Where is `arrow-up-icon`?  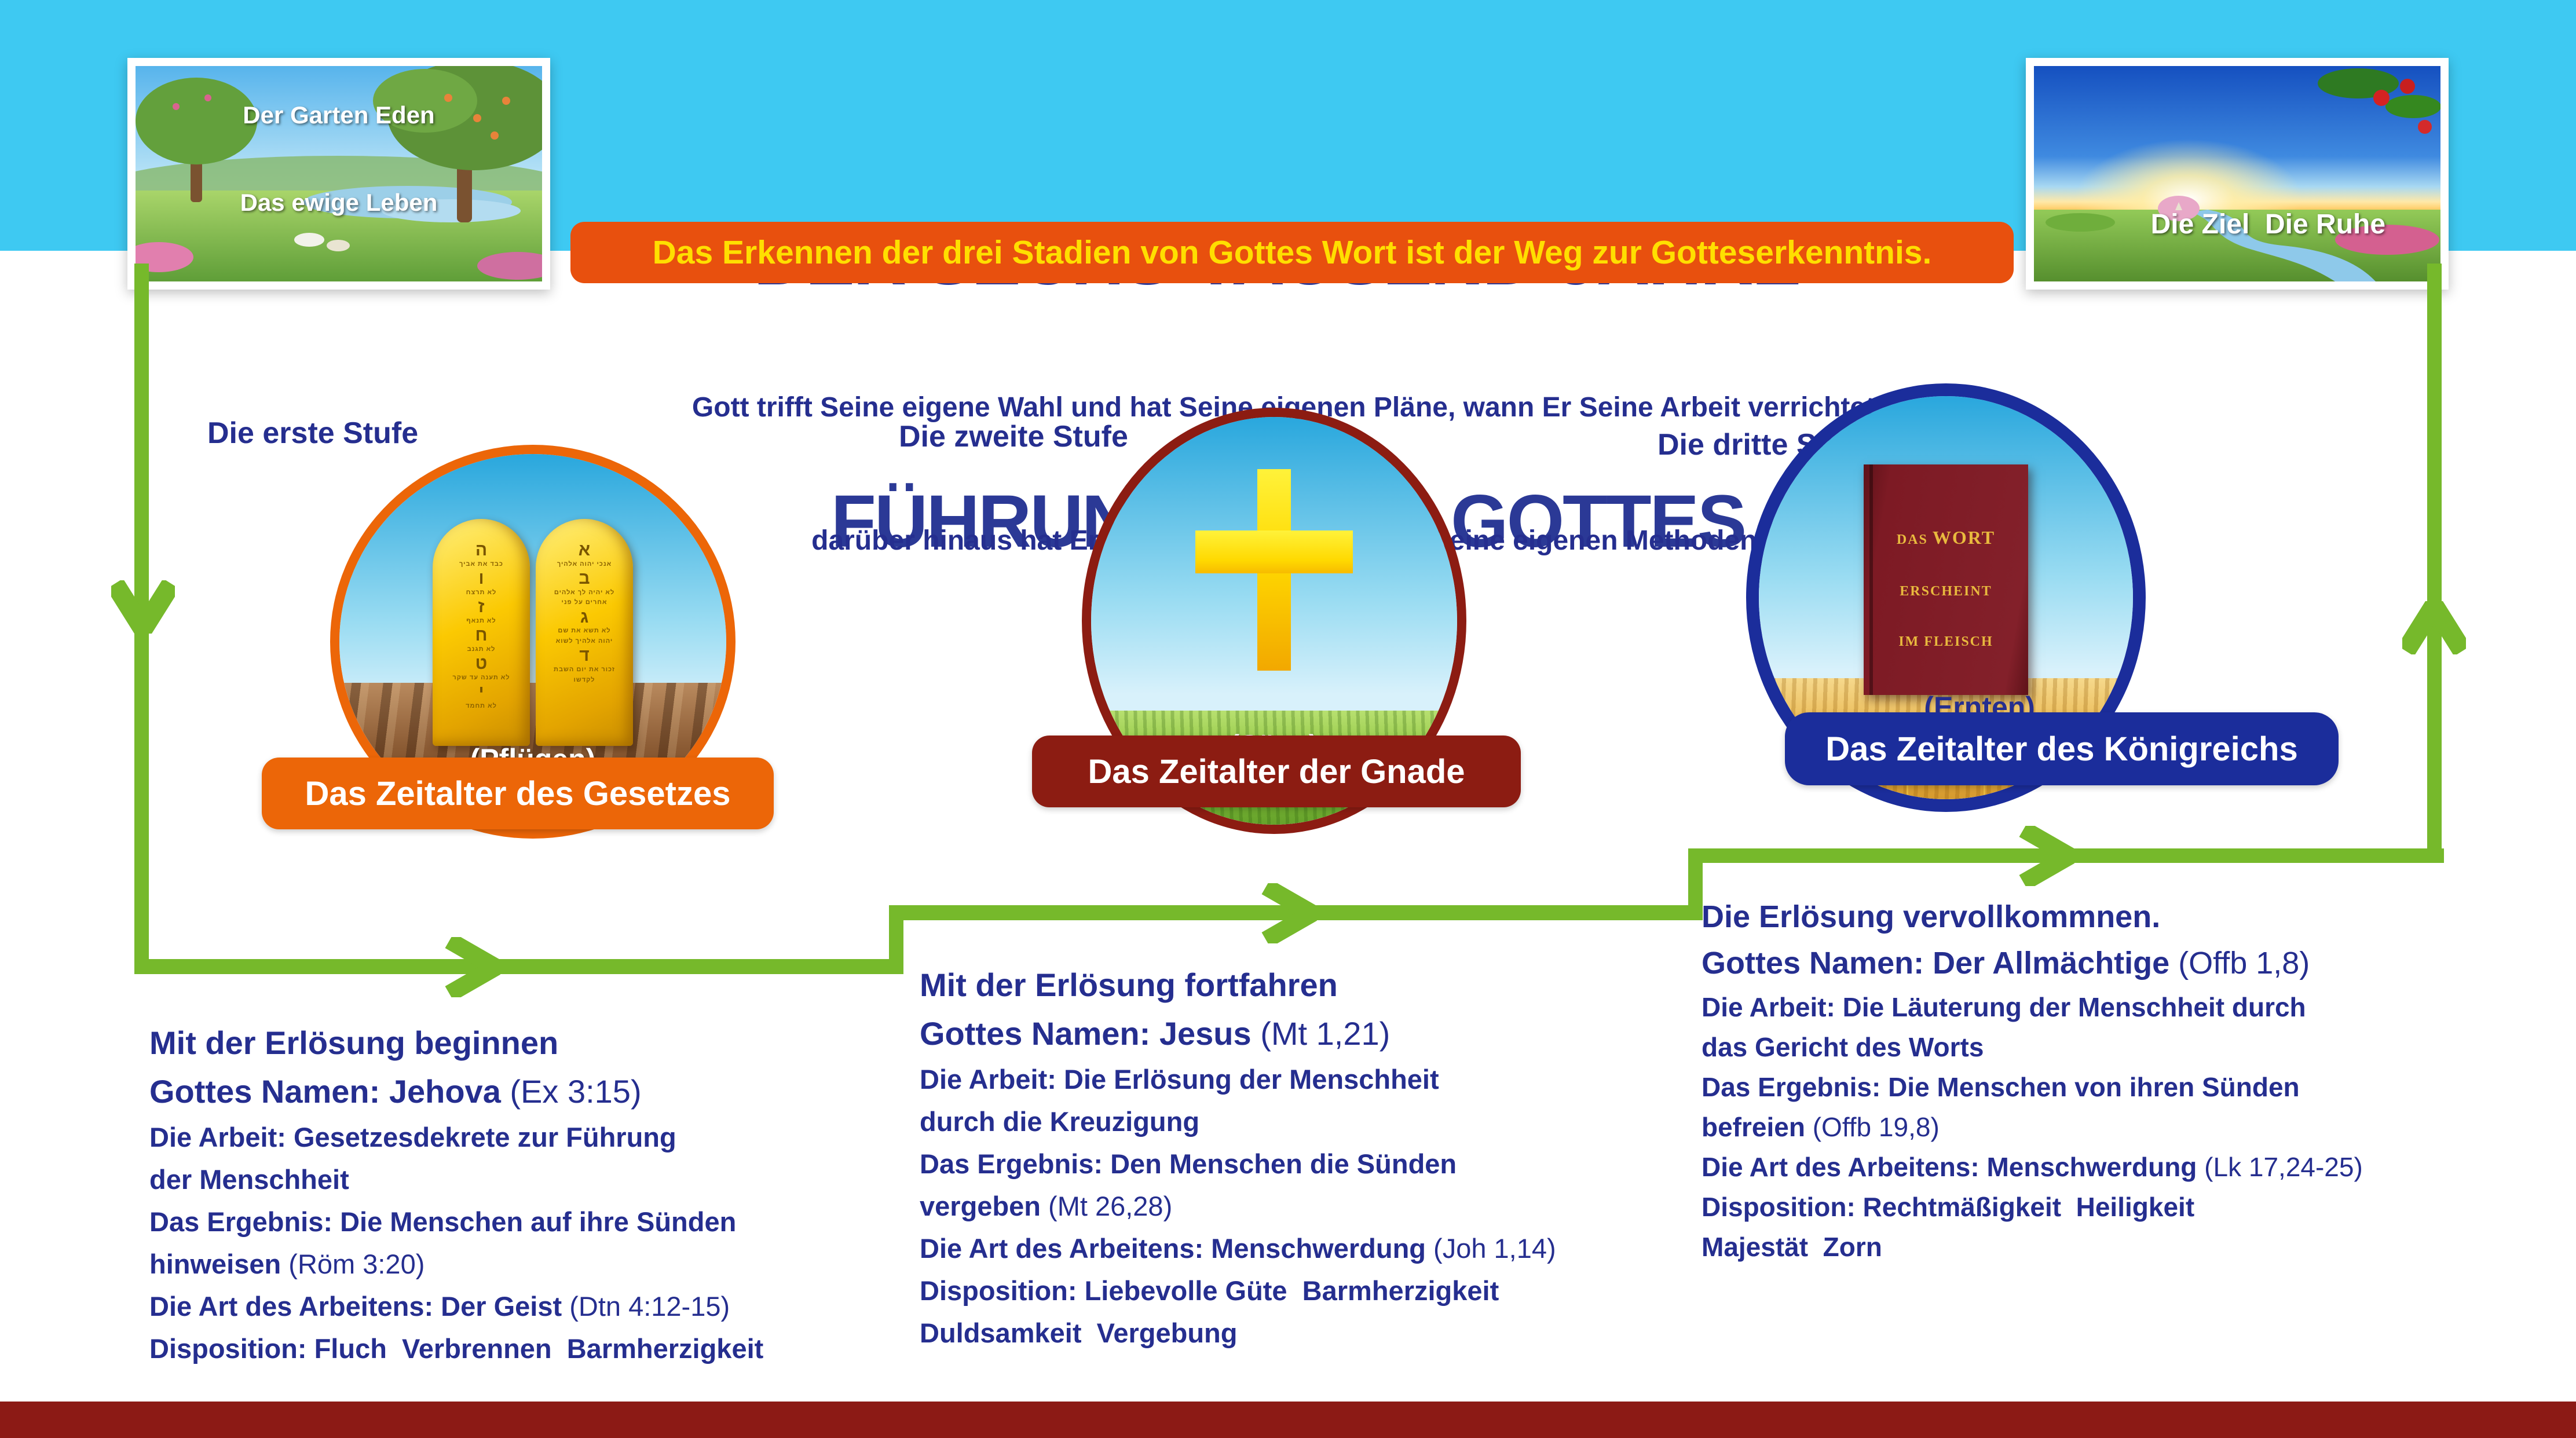 arrow-up-icon is located at coordinates (2434, 627).